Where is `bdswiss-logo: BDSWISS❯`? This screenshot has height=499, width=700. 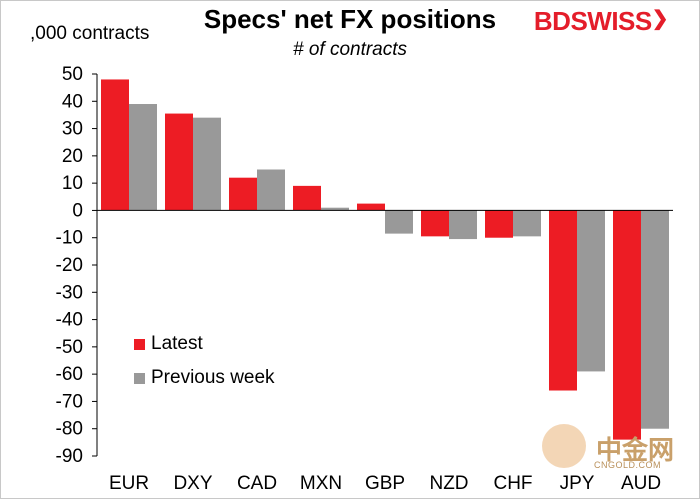 bdswiss-logo: BDSWISS❯ is located at coordinates (601, 21).